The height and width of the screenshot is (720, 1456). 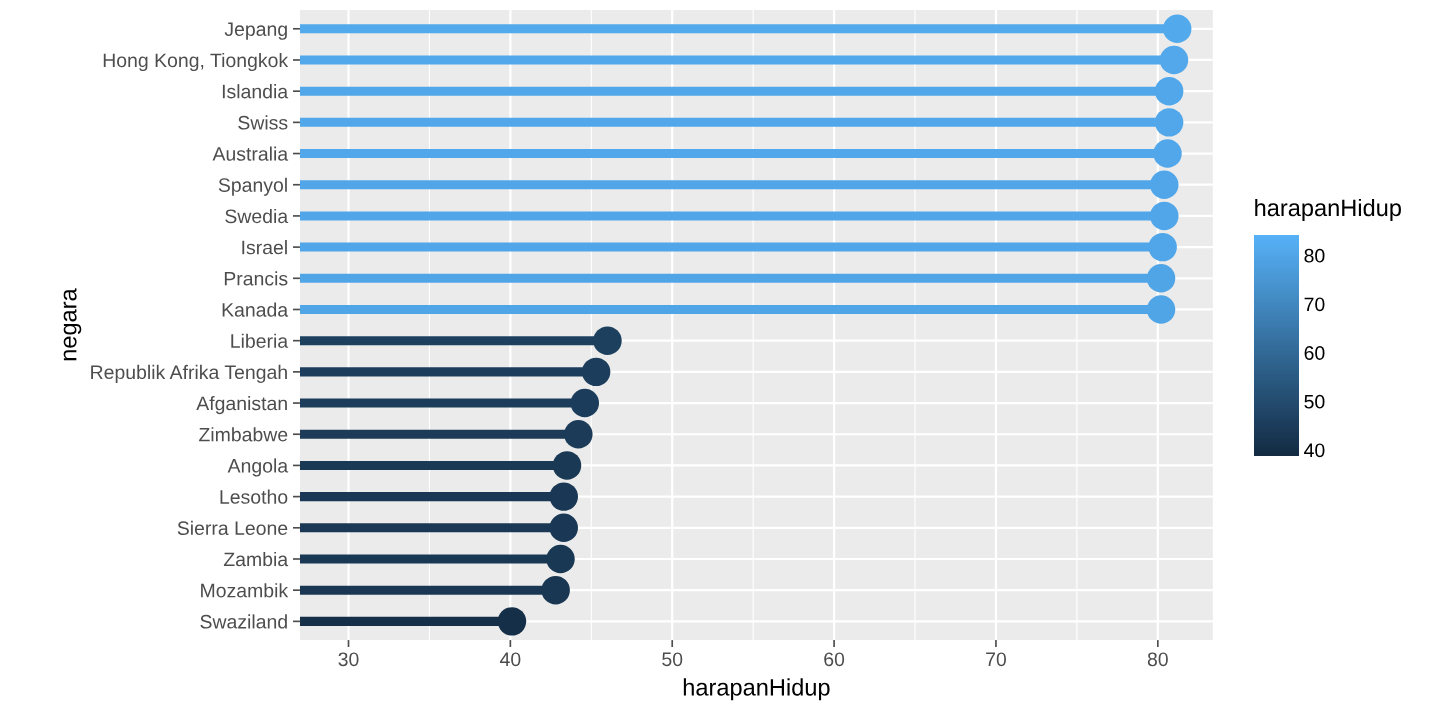 I want to click on y-tick-label: Republik Afrika Tengah, so click(x=189, y=373).